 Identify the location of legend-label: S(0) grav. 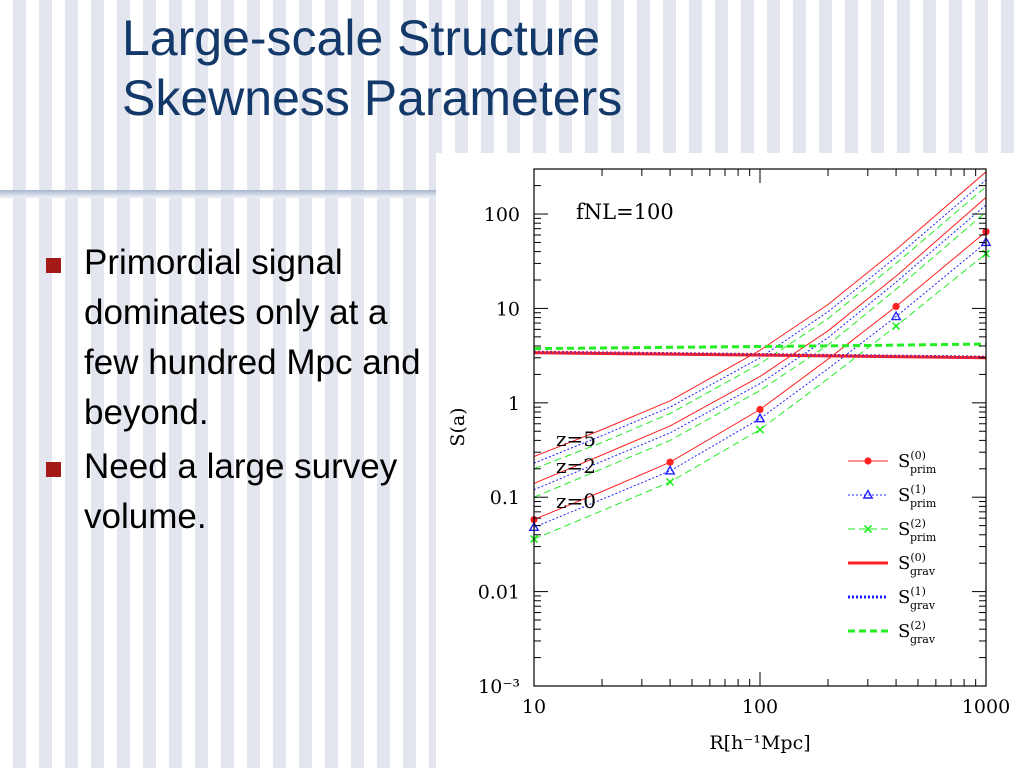
(917, 564).